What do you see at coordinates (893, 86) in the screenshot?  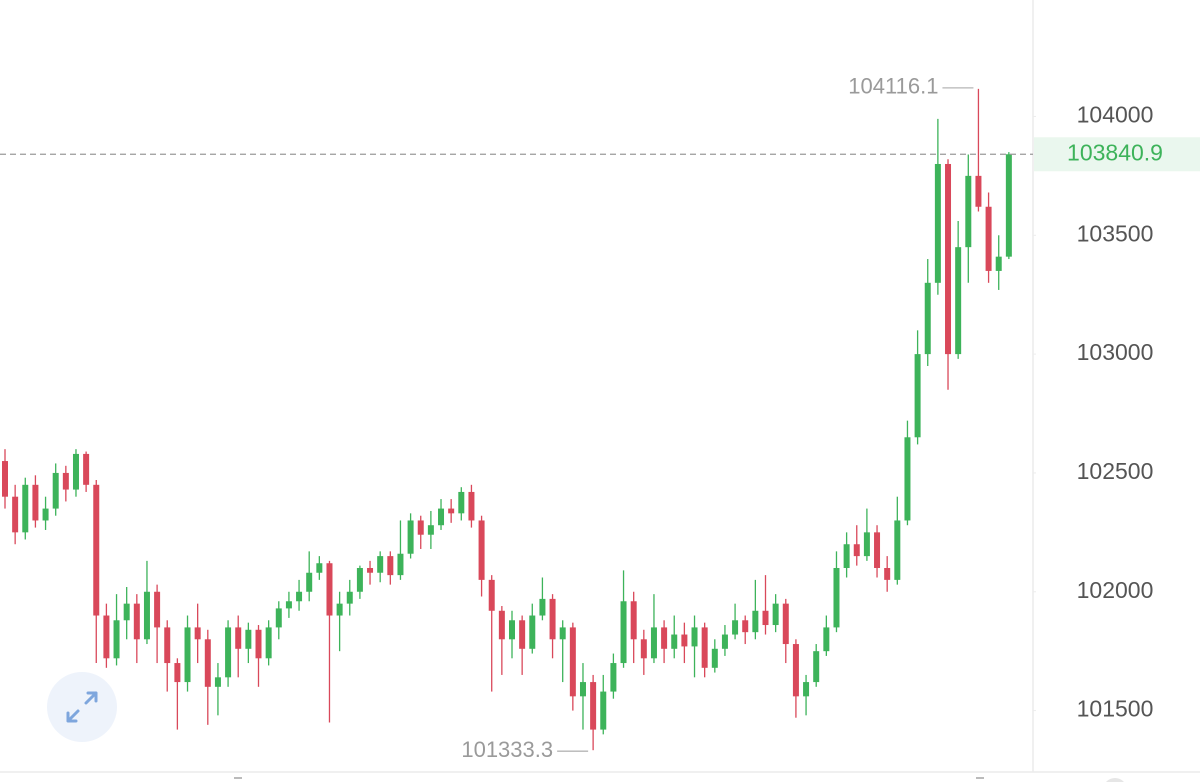 I see `high-annotation: 104116.1` at bounding box center [893, 86].